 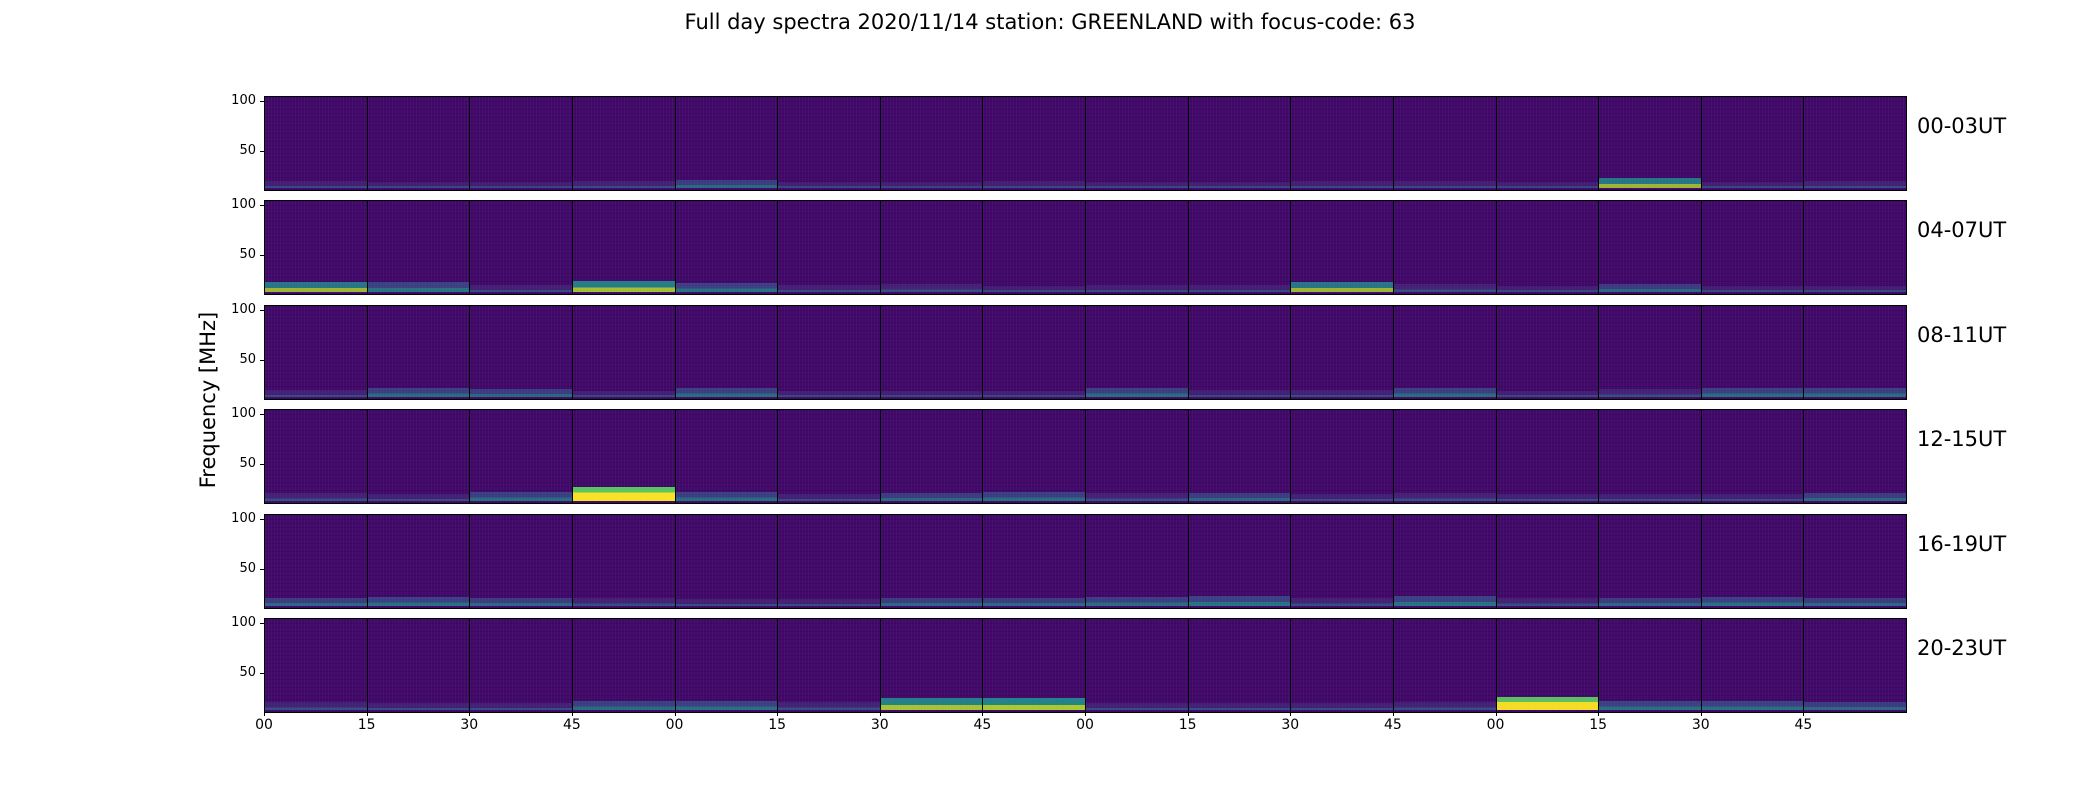 I want to click on row-time-label: 16-19UT, so click(x=1962, y=544).